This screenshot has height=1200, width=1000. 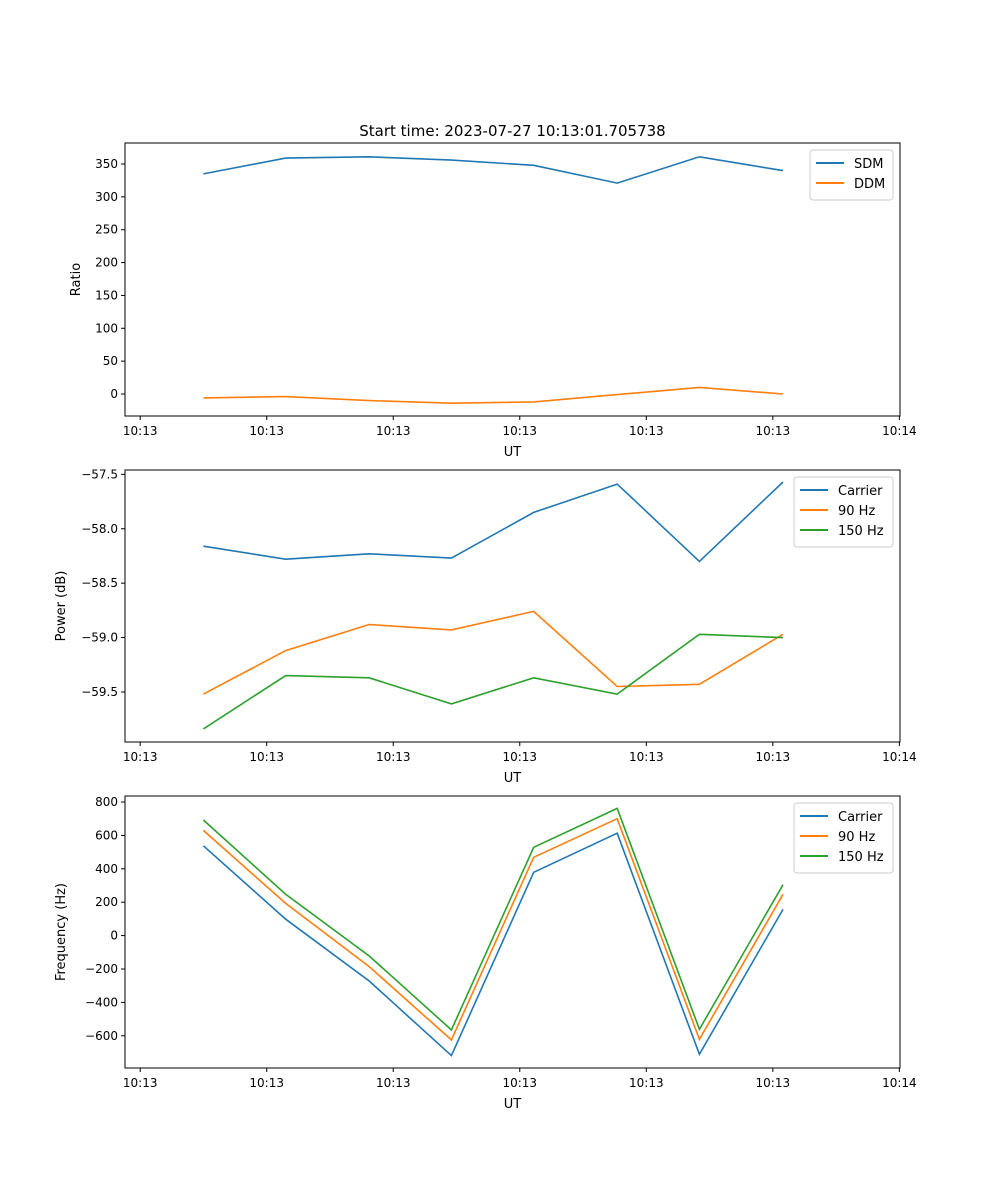 What do you see at coordinates (851, 175) in the screenshot?
I see `legend: SDM DDM` at bounding box center [851, 175].